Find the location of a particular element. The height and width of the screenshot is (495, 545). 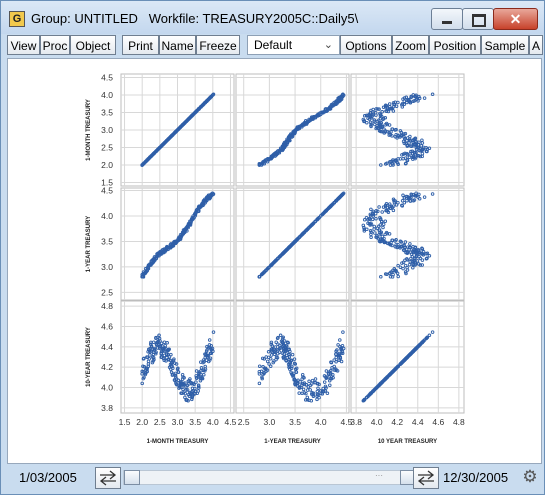

freeze-button: Freeze is located at coordinates (218, 45).